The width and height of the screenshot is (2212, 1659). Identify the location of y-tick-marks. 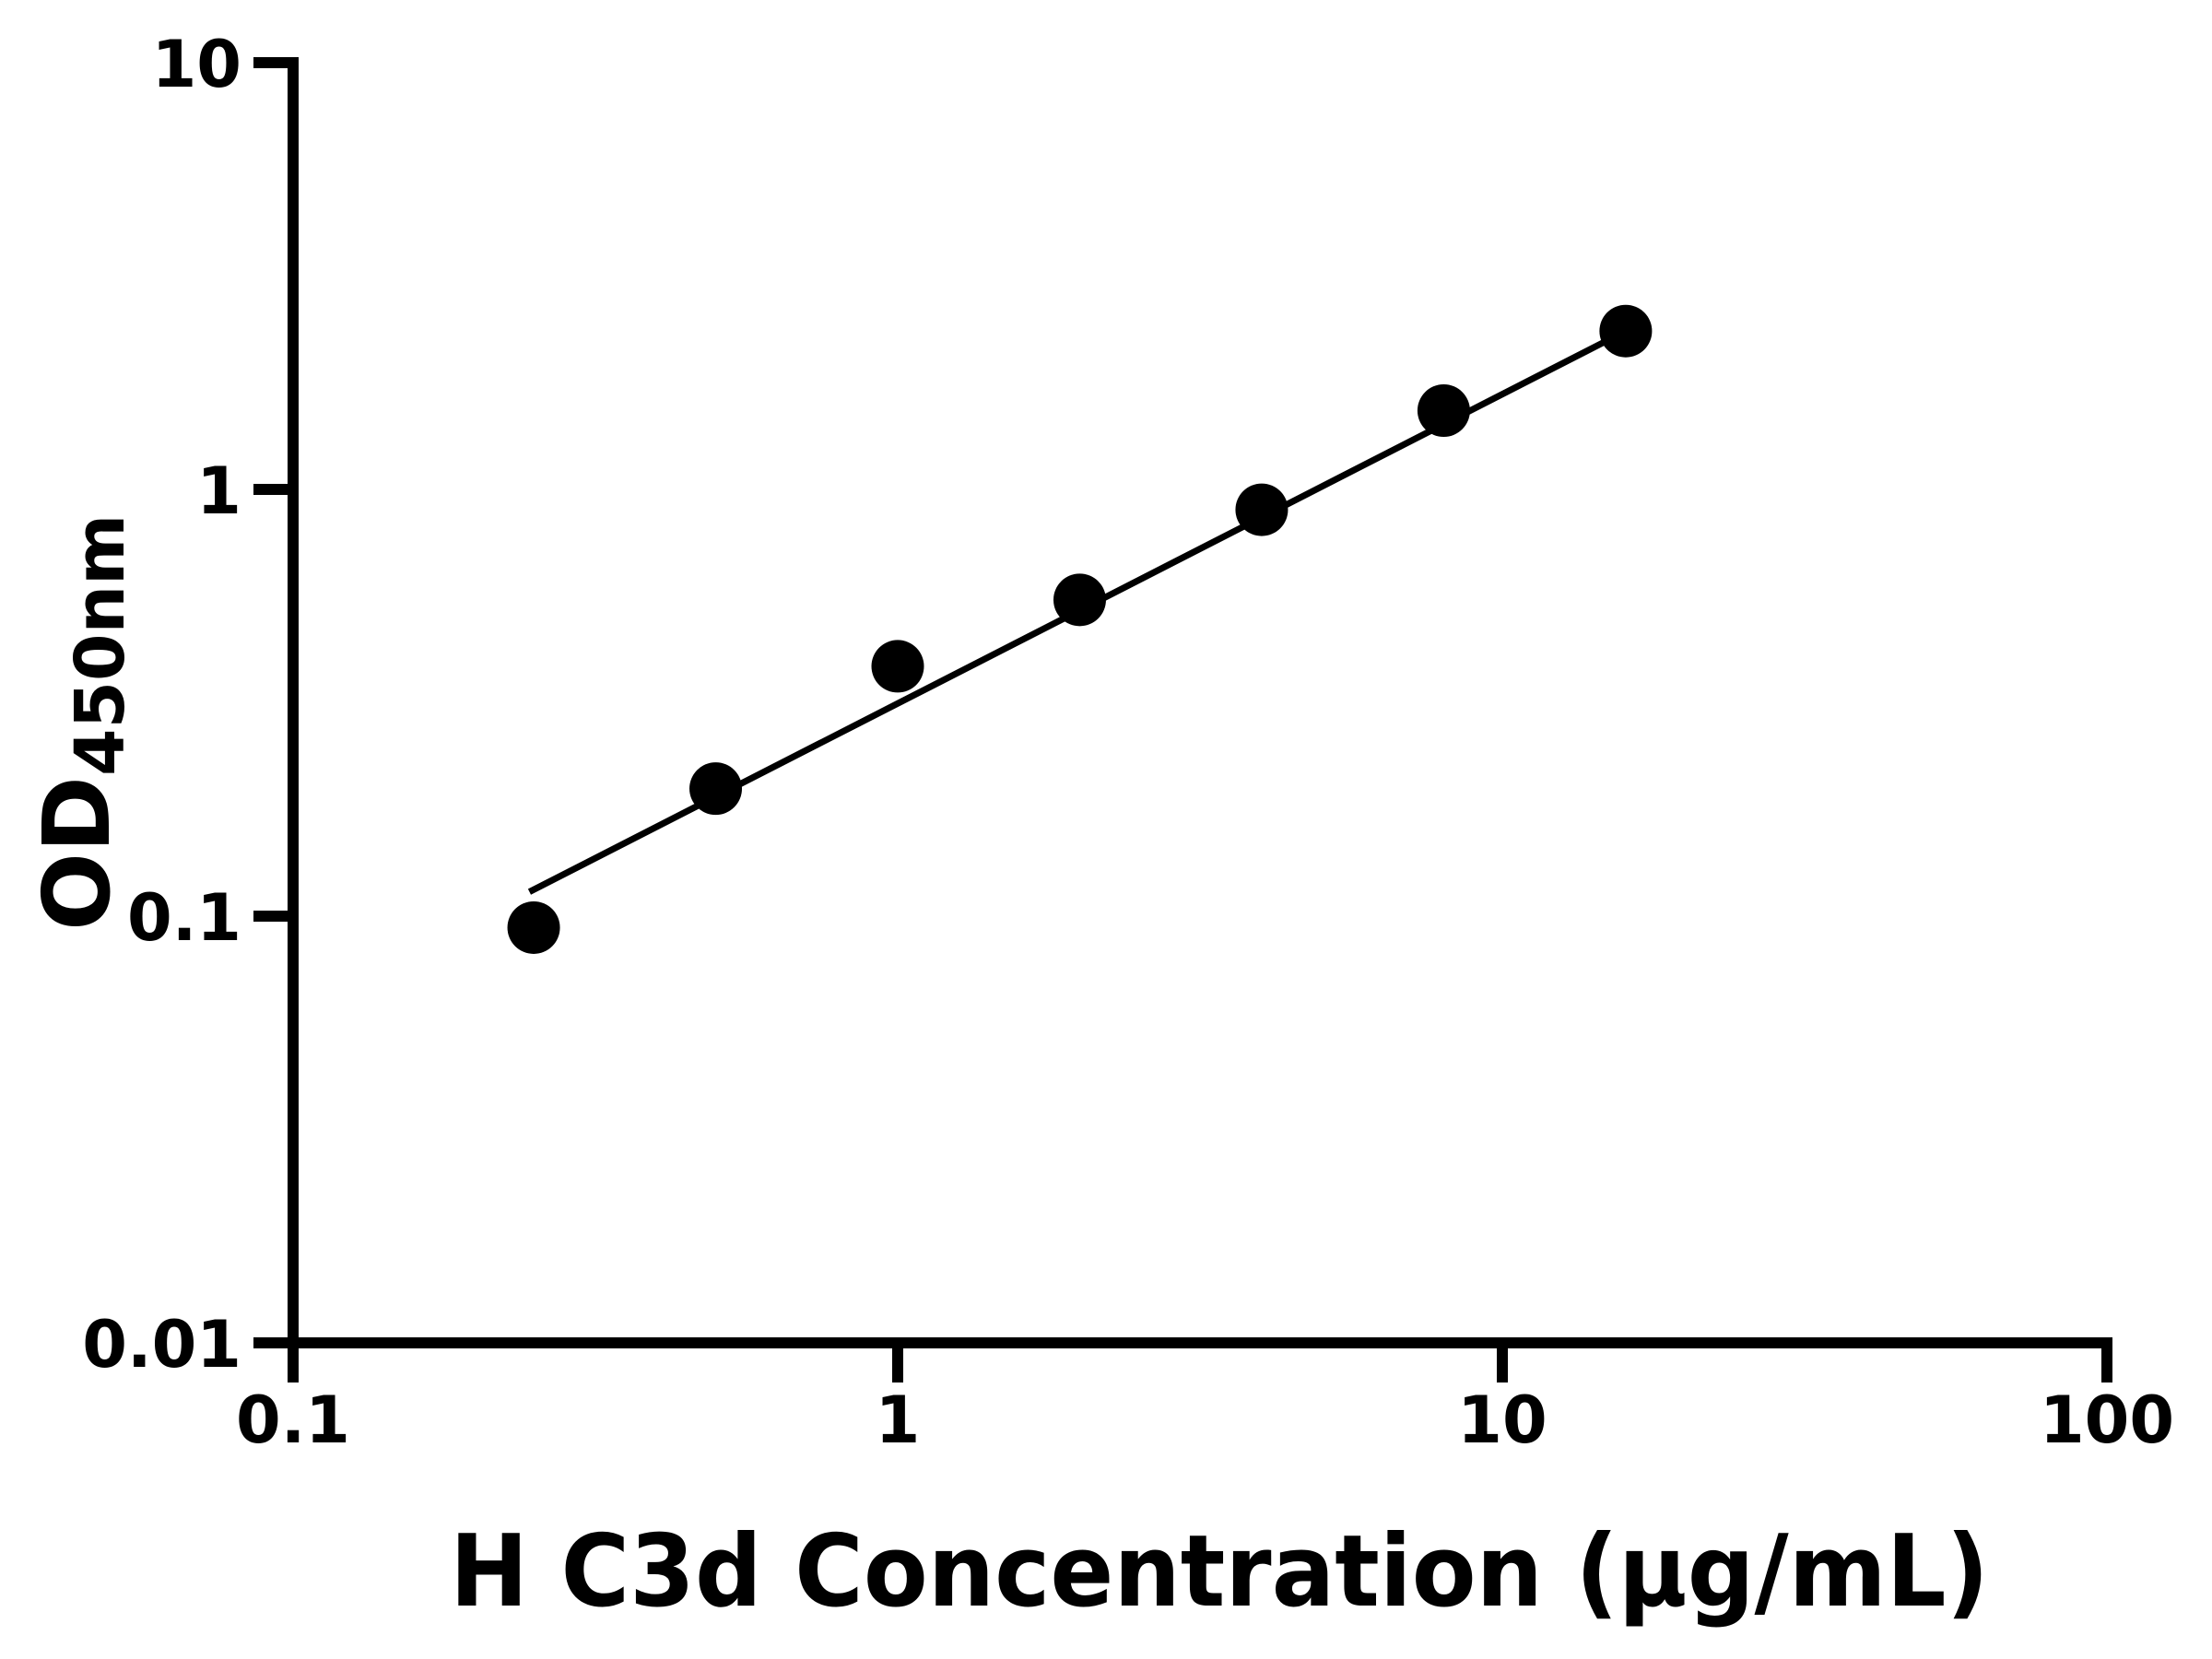
(273, 702).